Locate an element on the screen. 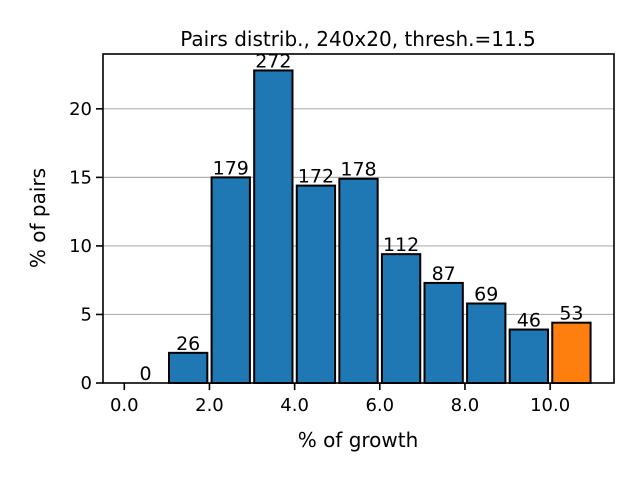  bar-count-label-7: 87 is located at coordinates (444, 274).